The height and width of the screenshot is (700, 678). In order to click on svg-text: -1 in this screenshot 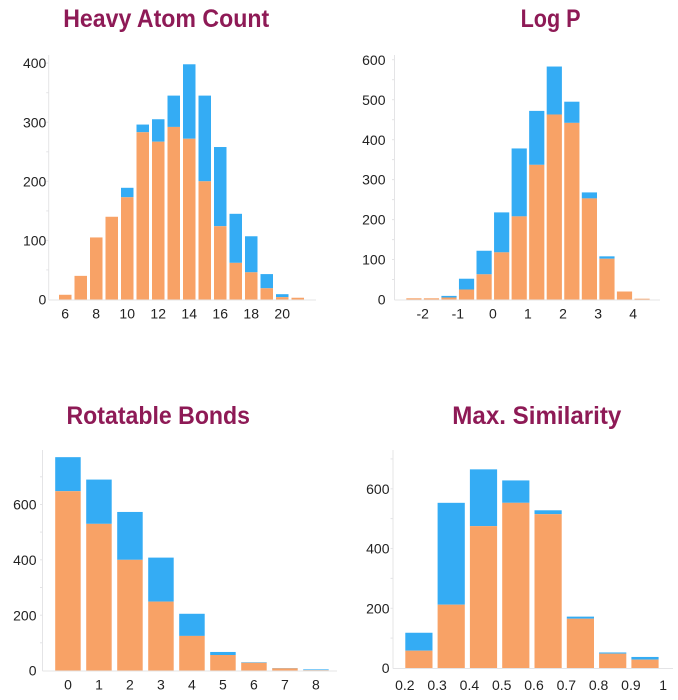, I will do `click(458, 314)`.